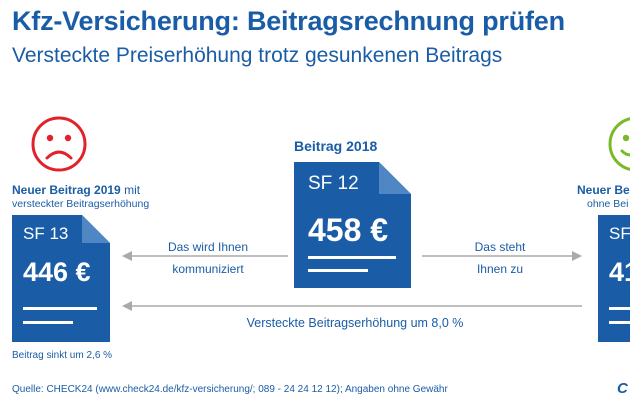 This screenshot has width=630, height=412. I want to click on right-arrow, so click(502, 256).